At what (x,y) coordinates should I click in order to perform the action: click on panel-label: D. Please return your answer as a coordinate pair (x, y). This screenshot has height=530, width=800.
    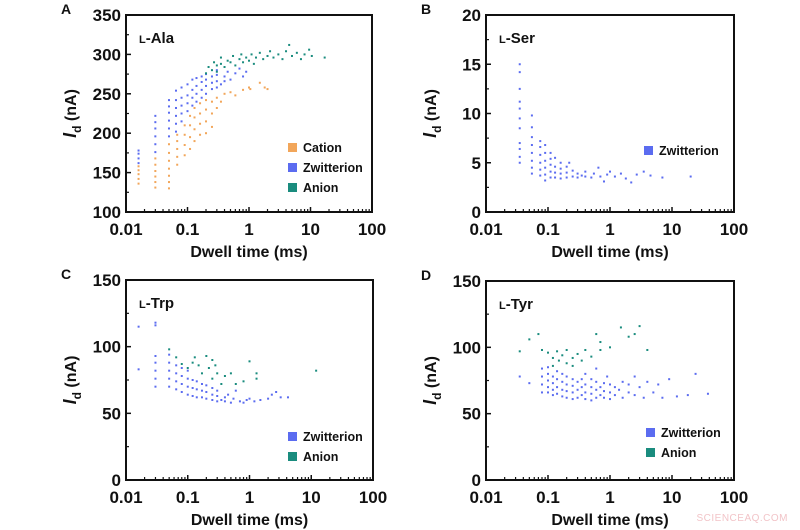
    Looking at the image, I should click on (426, 275).